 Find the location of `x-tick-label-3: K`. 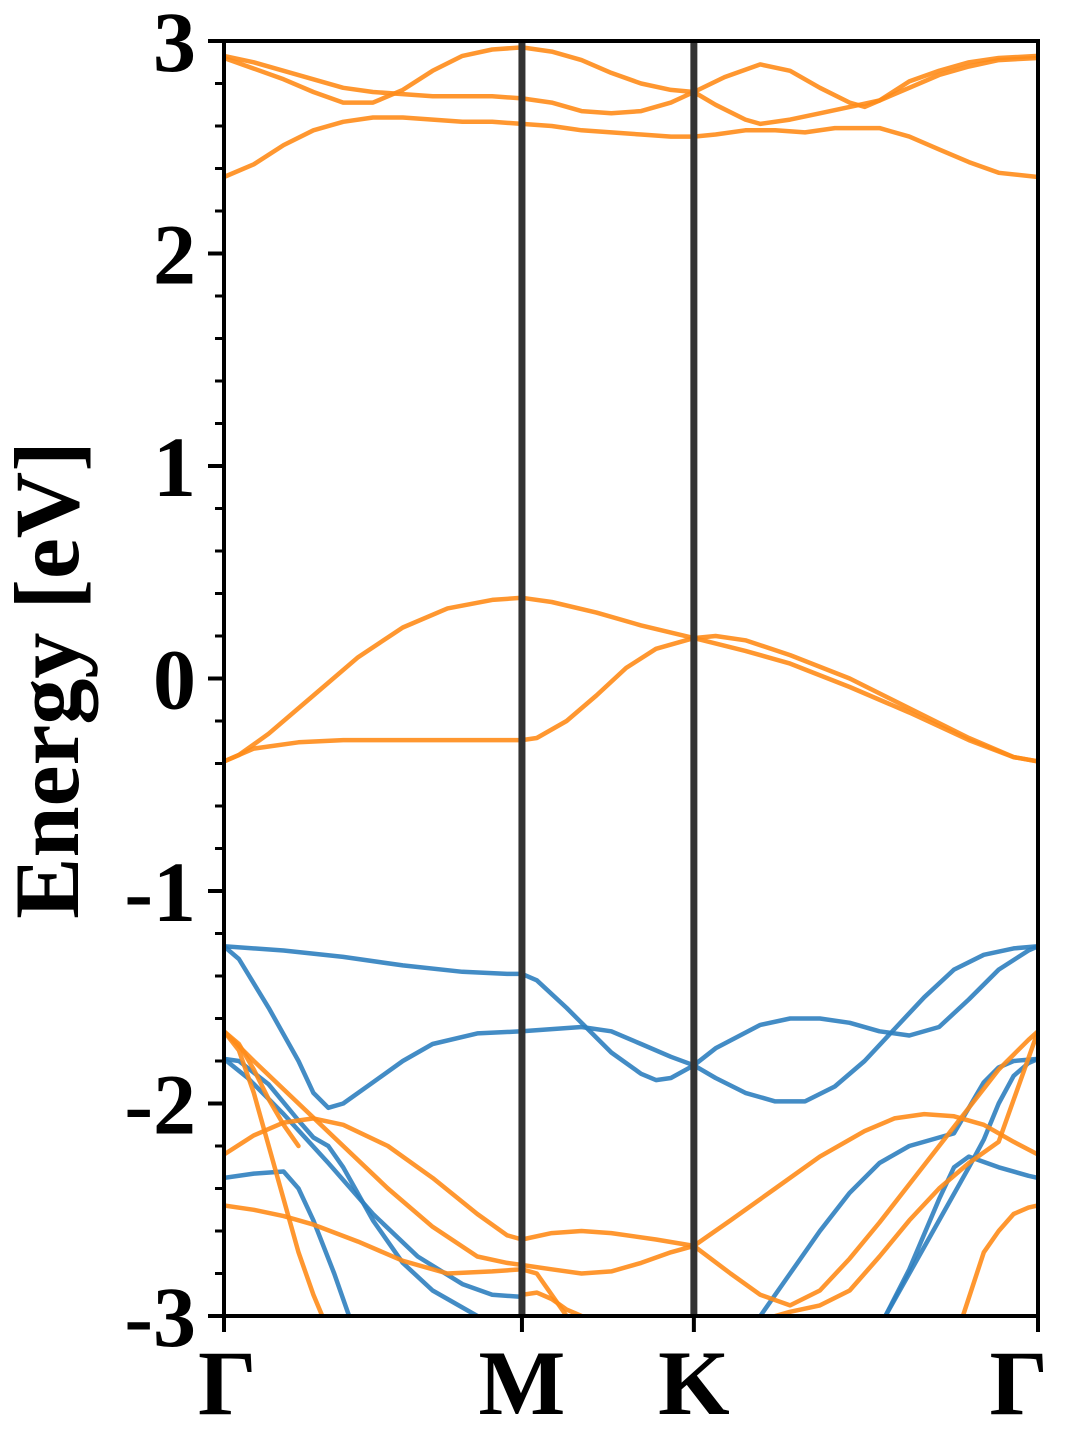

x-tick-label-3: K is located at coordinates (694, 1383).